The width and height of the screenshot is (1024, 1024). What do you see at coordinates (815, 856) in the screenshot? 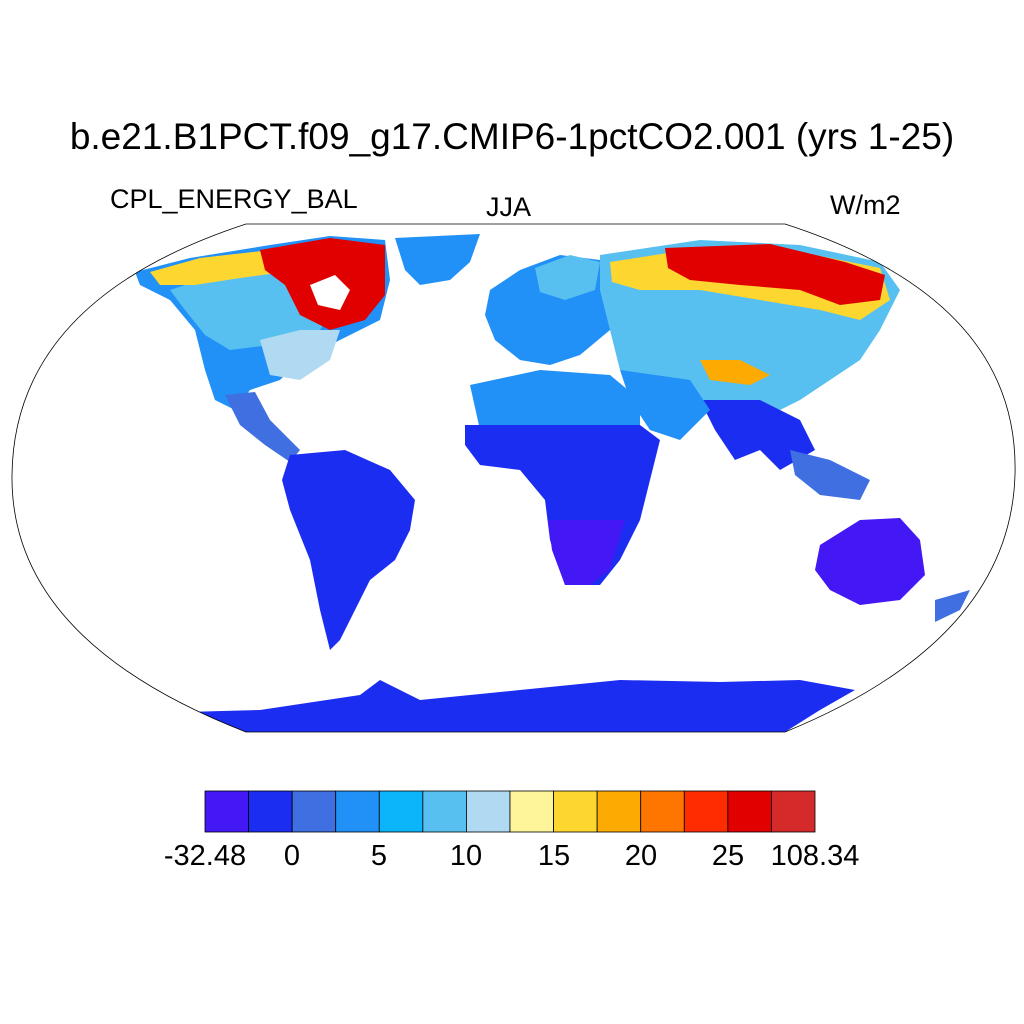
I see `colorbar-tick-label: 108.34` at bounding box center [815, 856].